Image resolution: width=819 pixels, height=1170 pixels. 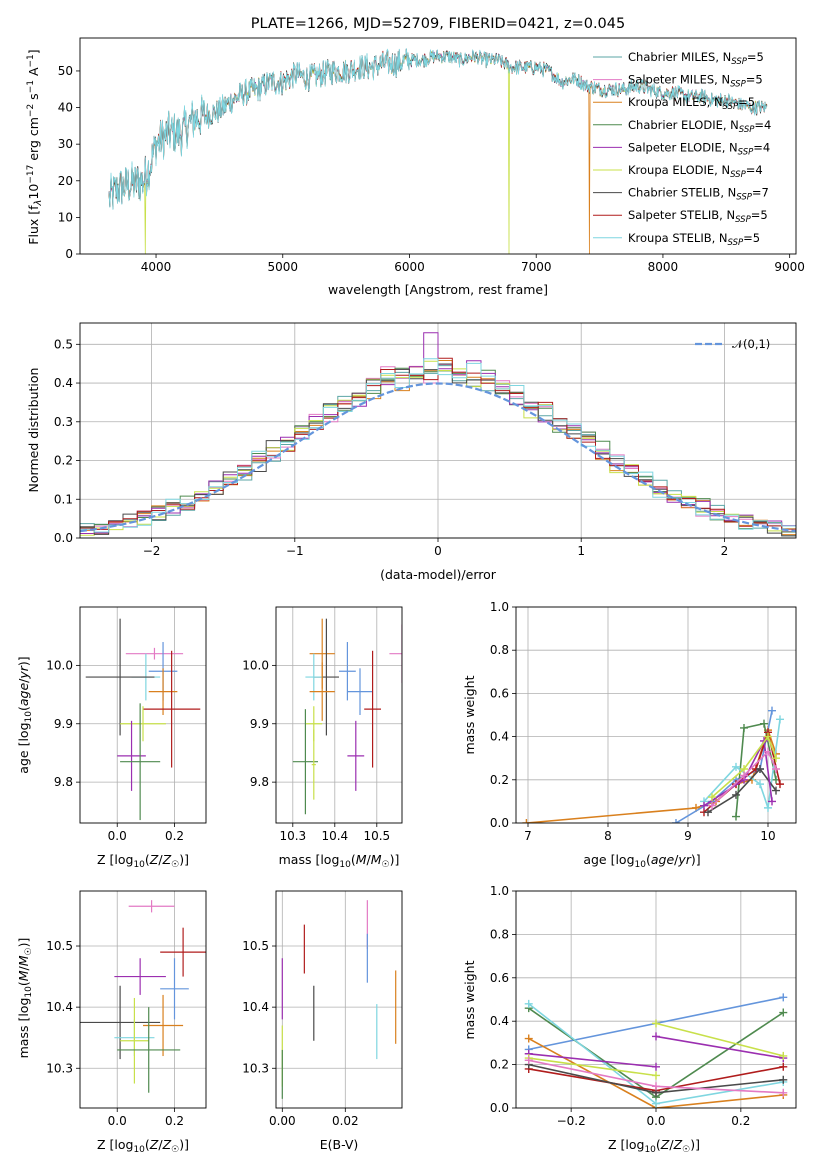 I want to click on y-tick-label: 0.1, so click(x=63, y=499).